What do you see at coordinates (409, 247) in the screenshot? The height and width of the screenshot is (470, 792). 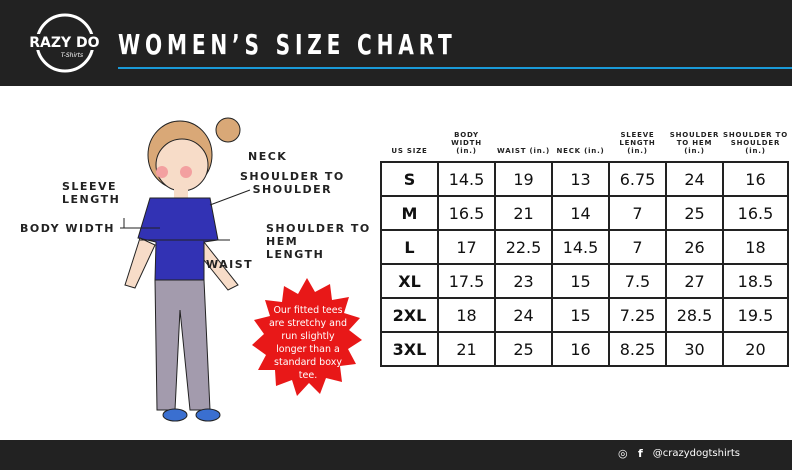 I see `size-cell: L` at bounding box center [409, 247].